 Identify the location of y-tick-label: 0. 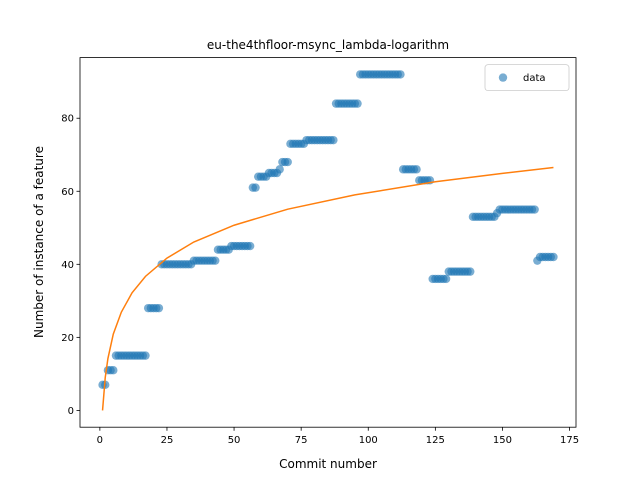
(71, 411).